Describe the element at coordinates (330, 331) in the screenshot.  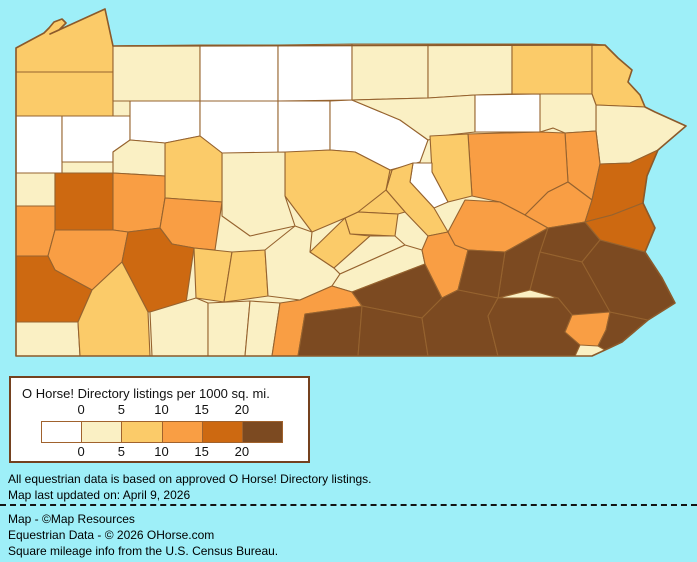
I see `county-adams` at that location.